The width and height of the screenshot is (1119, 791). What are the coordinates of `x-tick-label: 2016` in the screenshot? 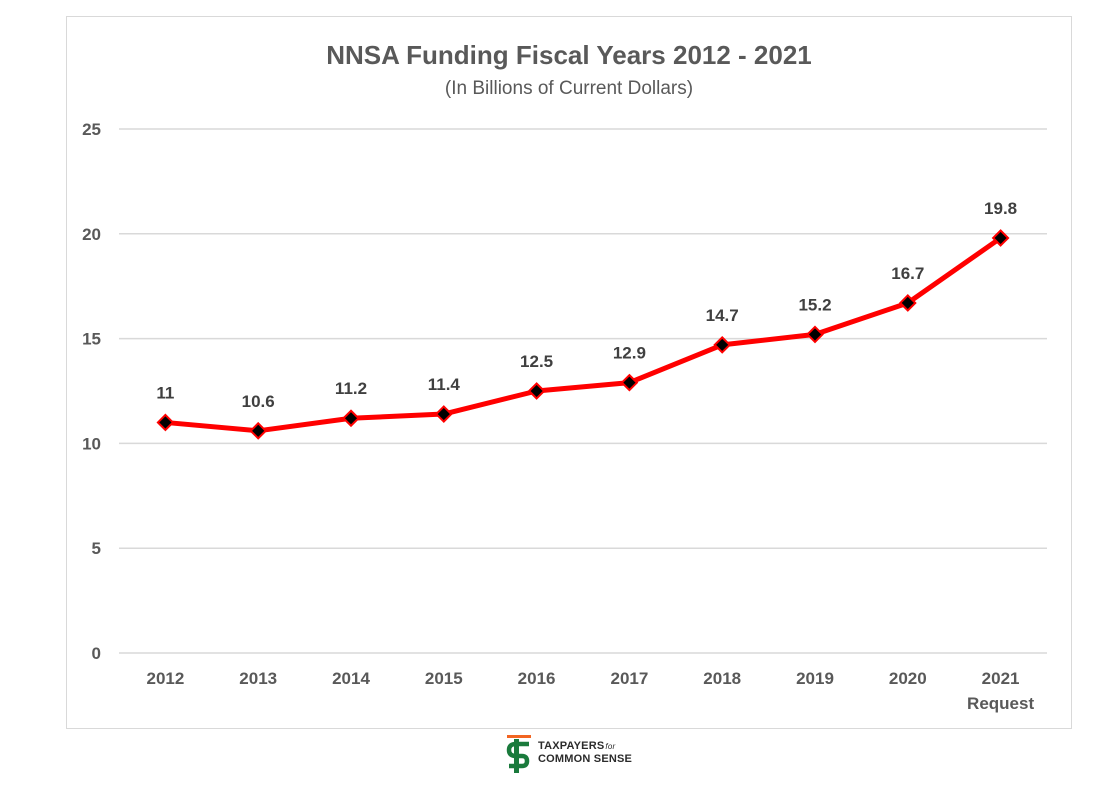 It's located at (537, 678).